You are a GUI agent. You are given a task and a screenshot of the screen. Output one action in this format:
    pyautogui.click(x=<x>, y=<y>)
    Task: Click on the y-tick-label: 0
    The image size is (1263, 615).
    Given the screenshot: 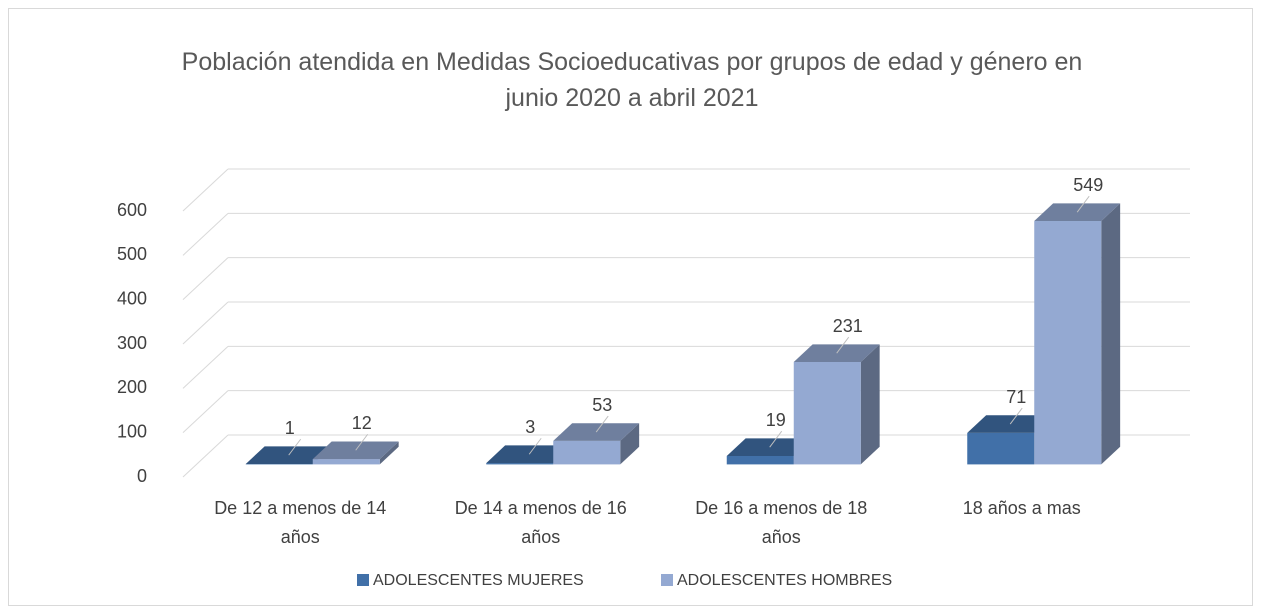 What is the action you would take?
    pyautogui.click(x=142, y=476)
    